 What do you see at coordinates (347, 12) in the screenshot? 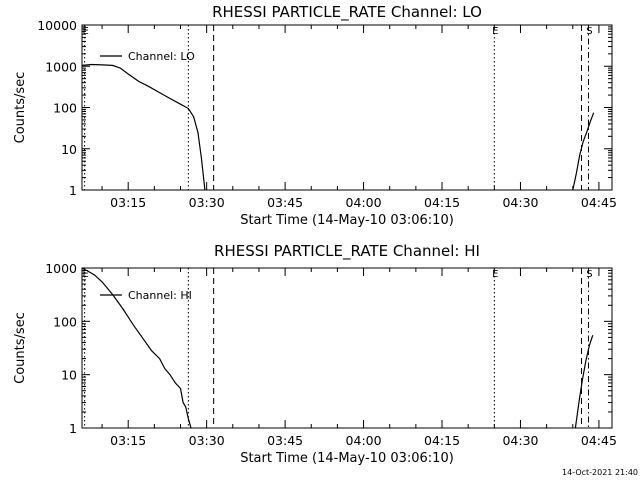
I see `chart-title: RHESSI PARTICLE_RATE Channel: LO` at bounding box center [347, 12].